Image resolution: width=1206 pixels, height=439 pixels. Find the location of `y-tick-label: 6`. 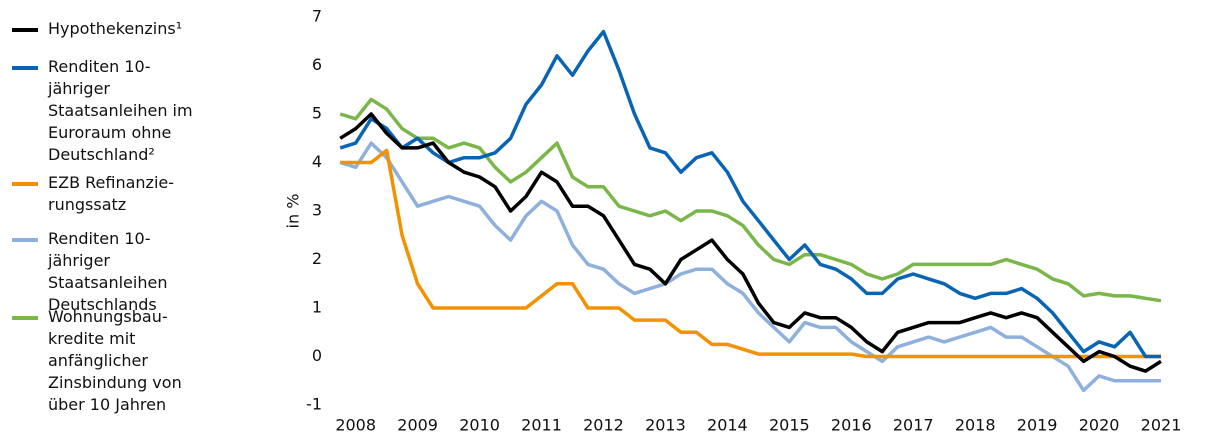

y-tick-label: 6 is located at coordinates (317, 64).